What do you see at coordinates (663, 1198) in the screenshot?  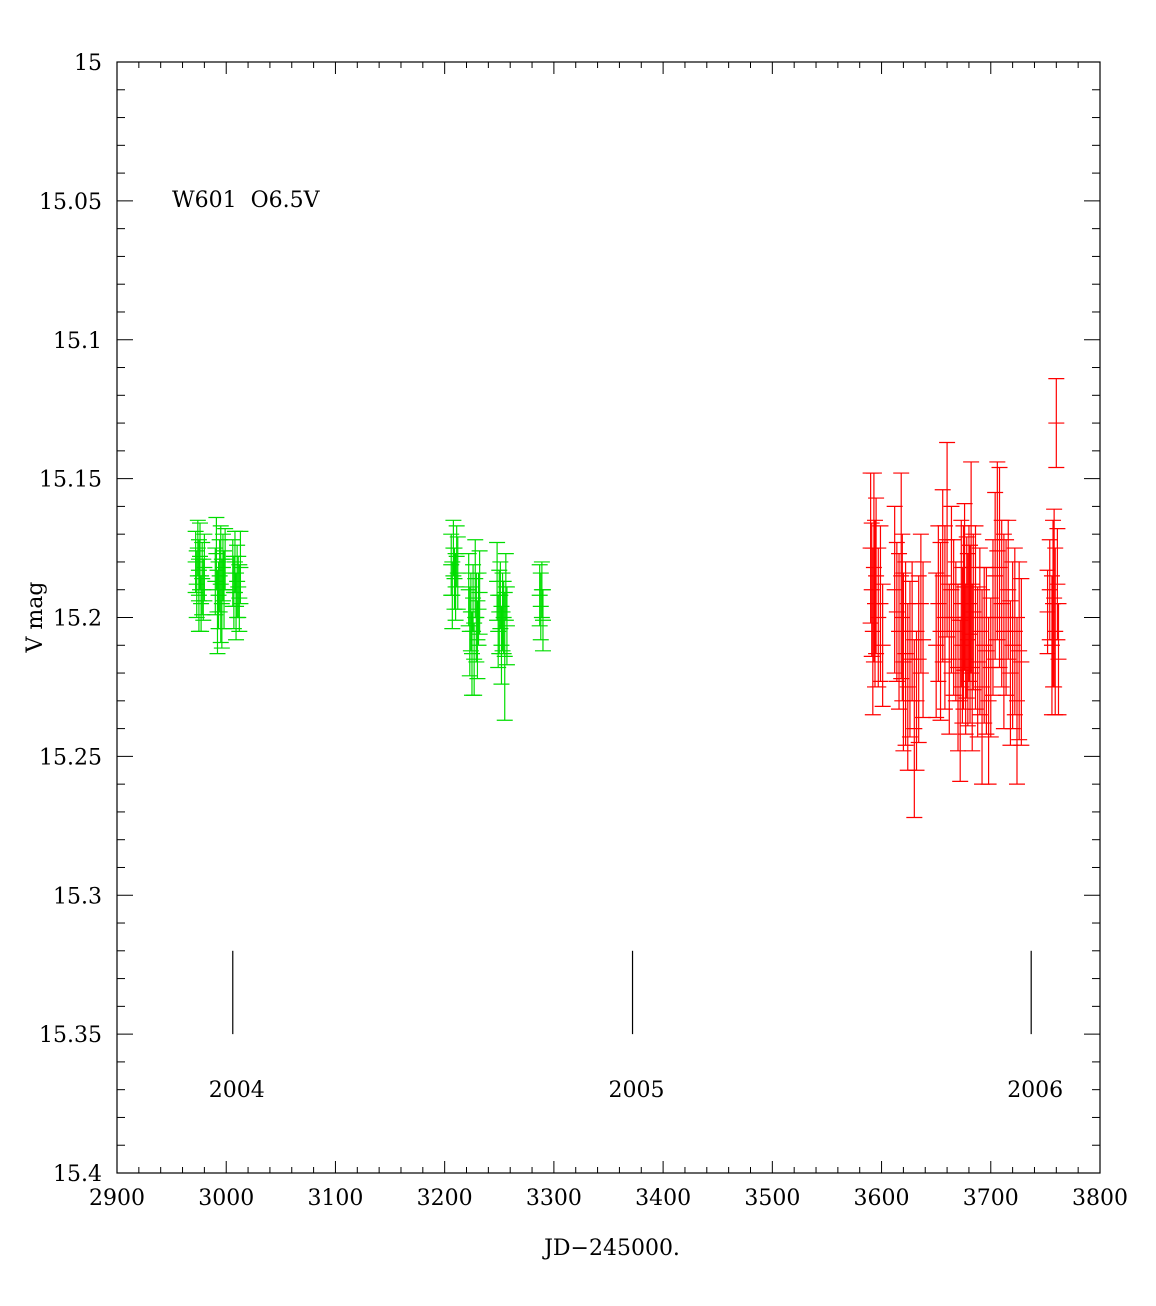 I see `x-tick-label: 3400` at bounding box center [663, 1198].